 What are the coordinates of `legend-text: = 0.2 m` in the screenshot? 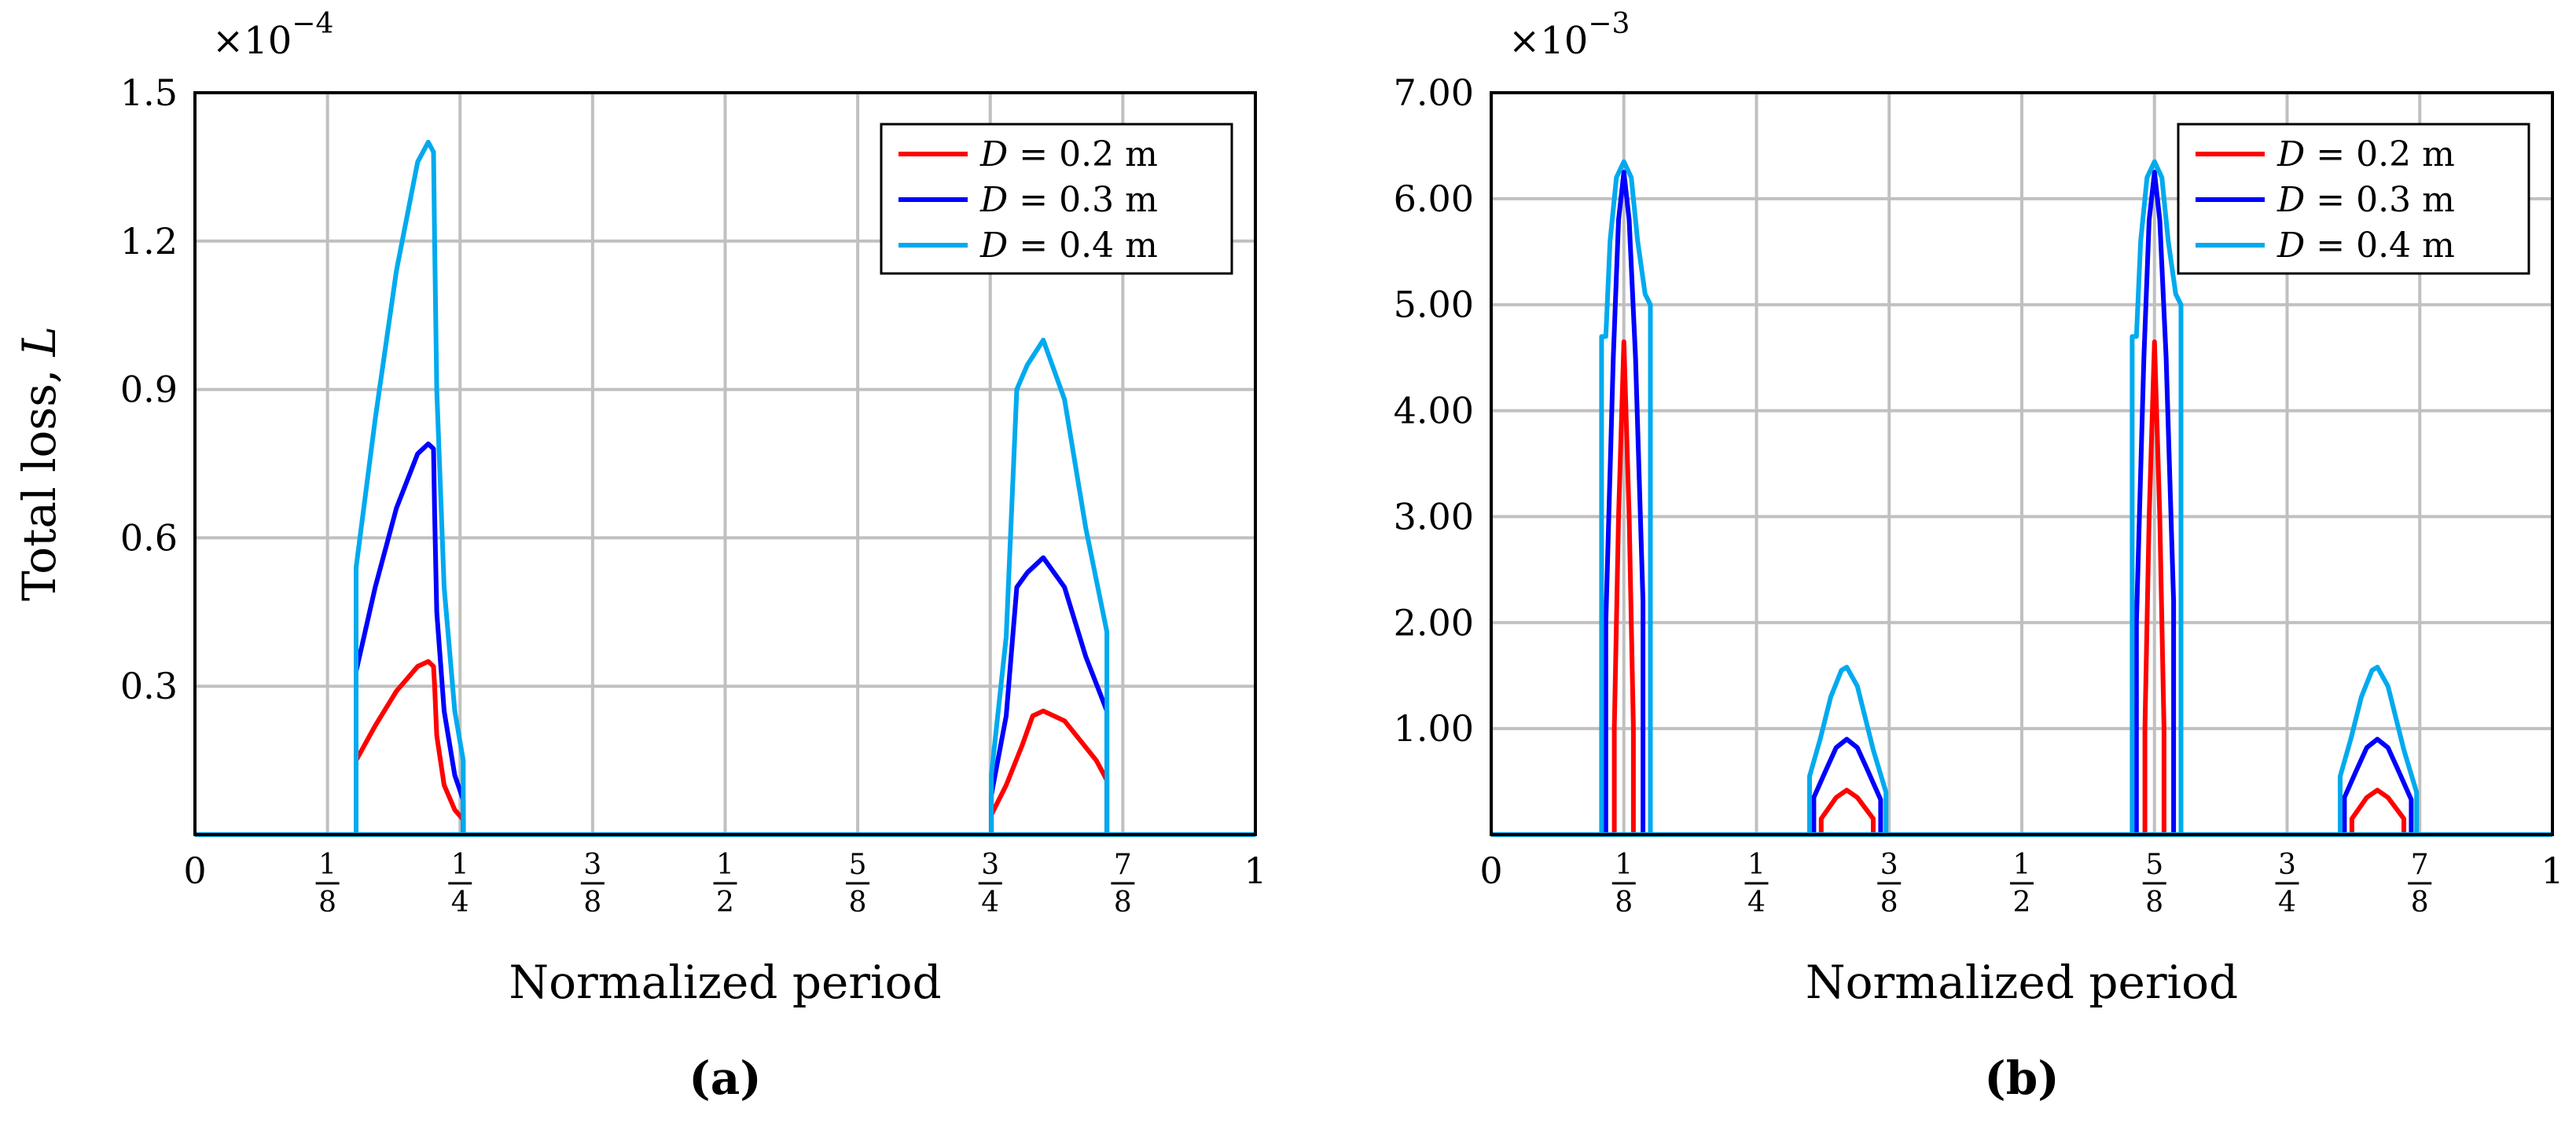 It's located at (2380, 154).